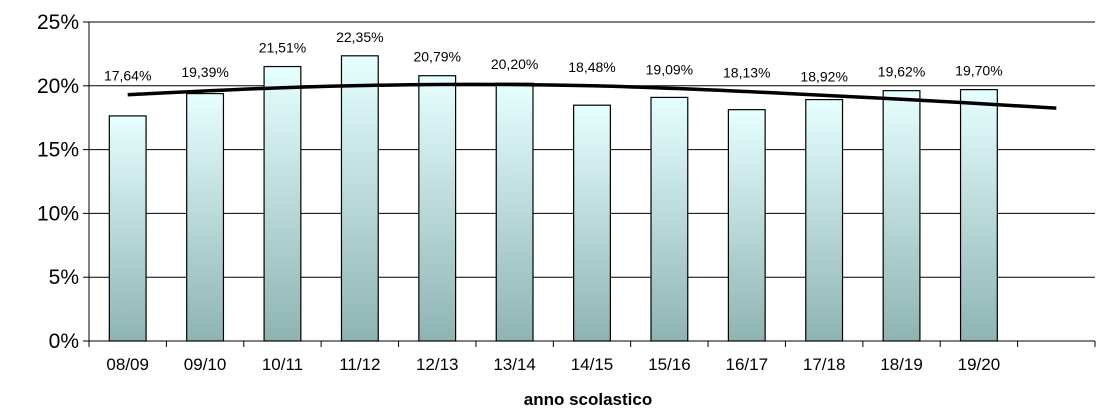 This screenshot has height=418, width=1108. What do you see at coordinates (824, 364) in the screenshot?
I see `x-tick-label: 17/18` at bounding box center [824, 364].